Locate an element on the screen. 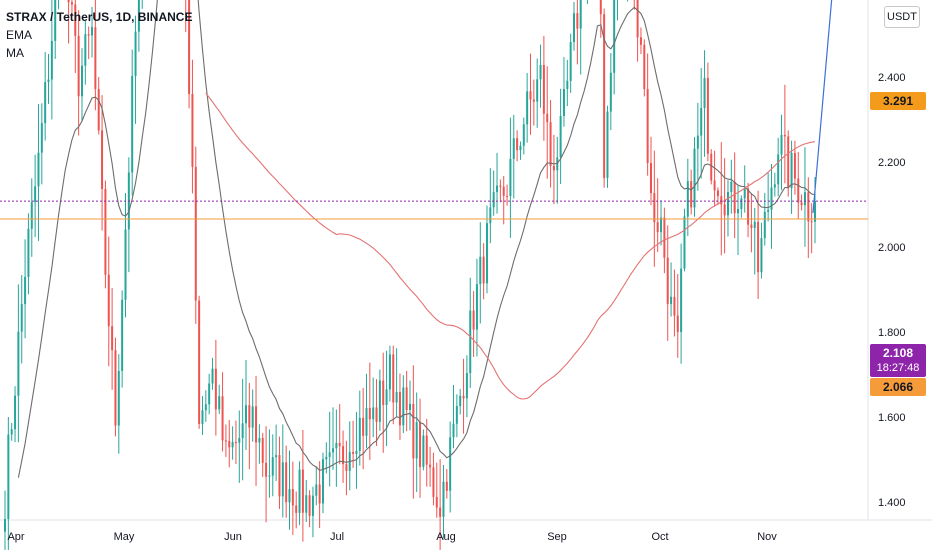  x-tick-label: Nov is located at coordinates (767, 537).